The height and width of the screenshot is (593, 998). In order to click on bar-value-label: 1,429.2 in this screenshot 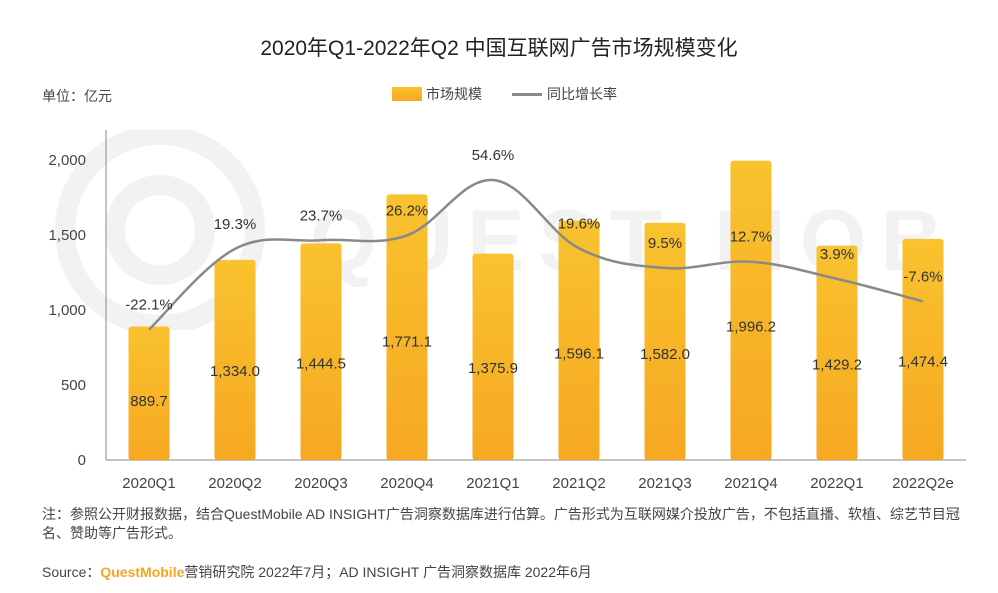, I will do `click(837, 365)`.